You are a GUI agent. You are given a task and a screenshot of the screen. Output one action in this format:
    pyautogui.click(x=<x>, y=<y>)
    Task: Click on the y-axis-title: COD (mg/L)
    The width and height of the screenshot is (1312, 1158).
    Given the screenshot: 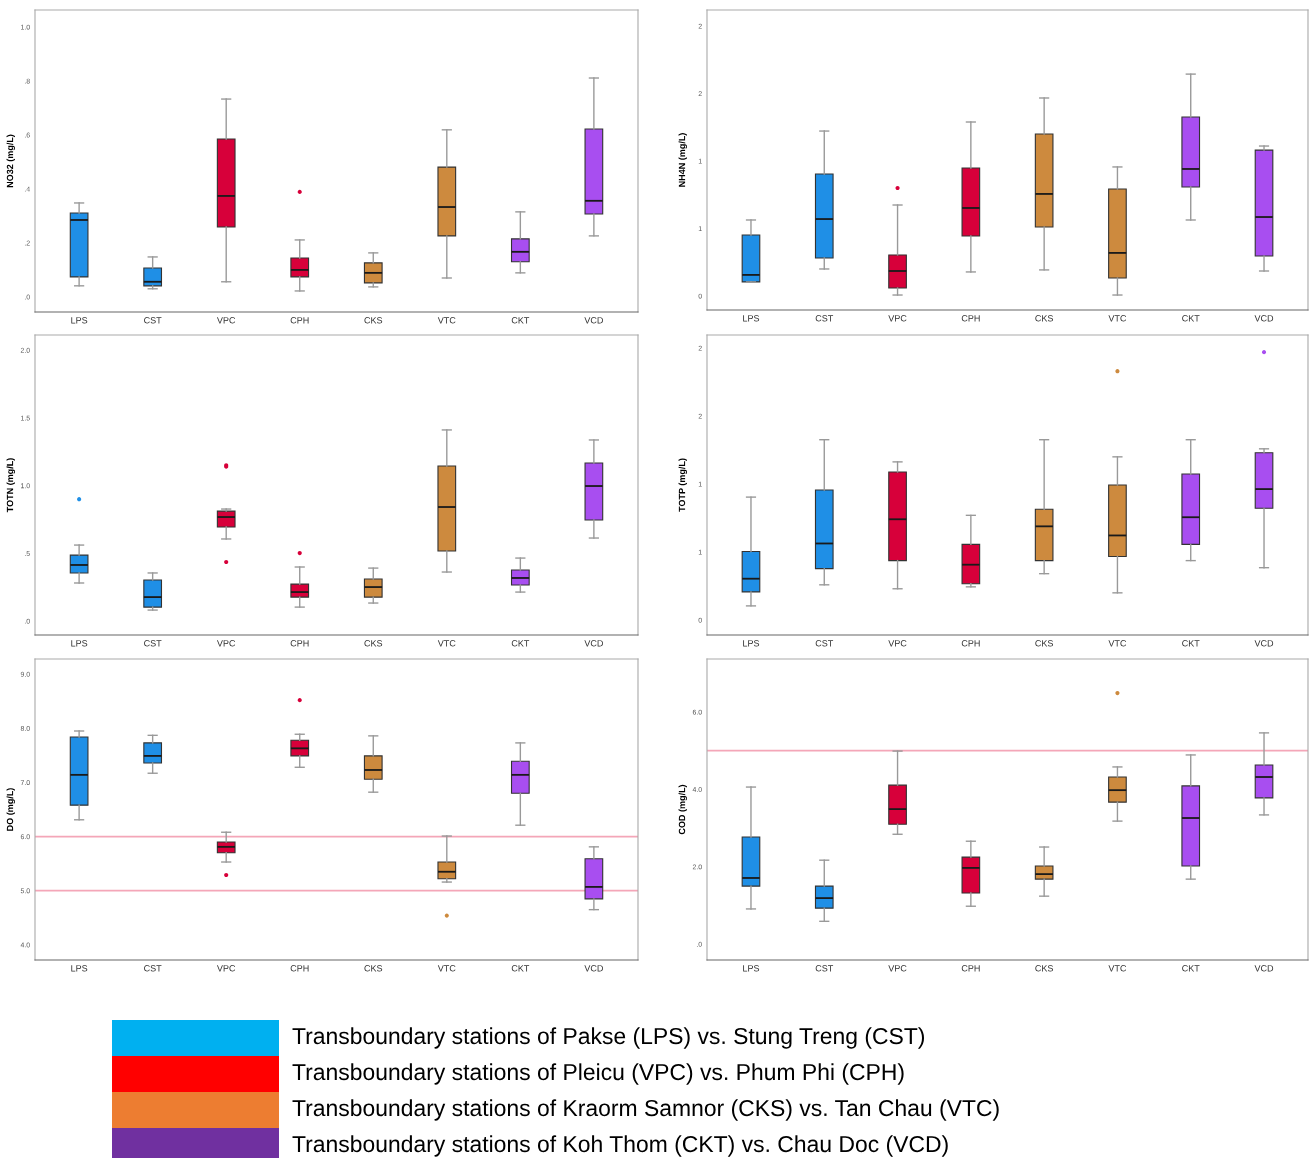 What is the action you would take?
    pyautogui.click(x=682, y=809)
    